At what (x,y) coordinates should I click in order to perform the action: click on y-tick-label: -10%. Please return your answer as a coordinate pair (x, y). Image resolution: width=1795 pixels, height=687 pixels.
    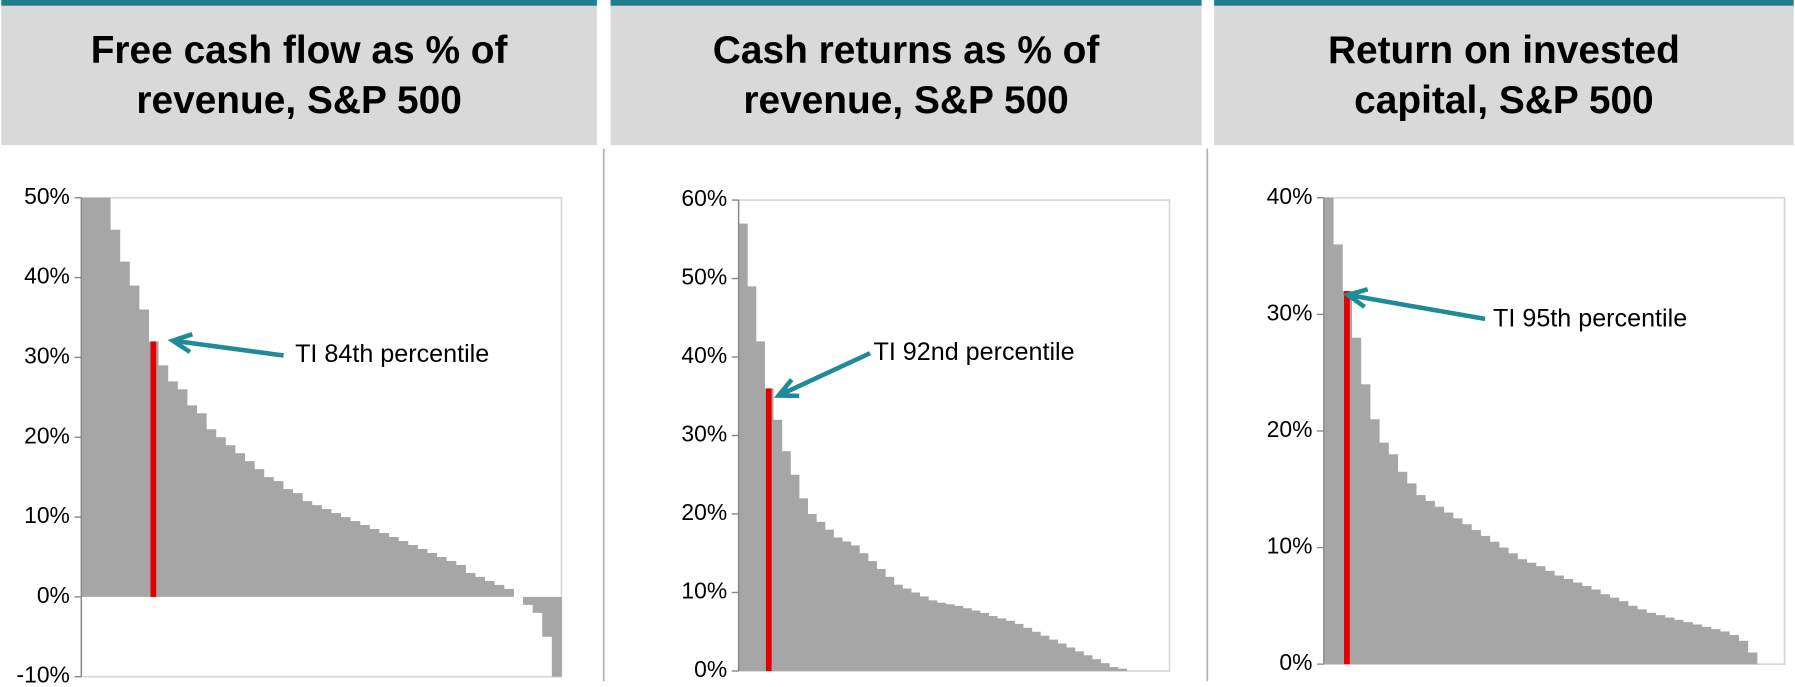
    Looking at the image, I should click on (43, 674).